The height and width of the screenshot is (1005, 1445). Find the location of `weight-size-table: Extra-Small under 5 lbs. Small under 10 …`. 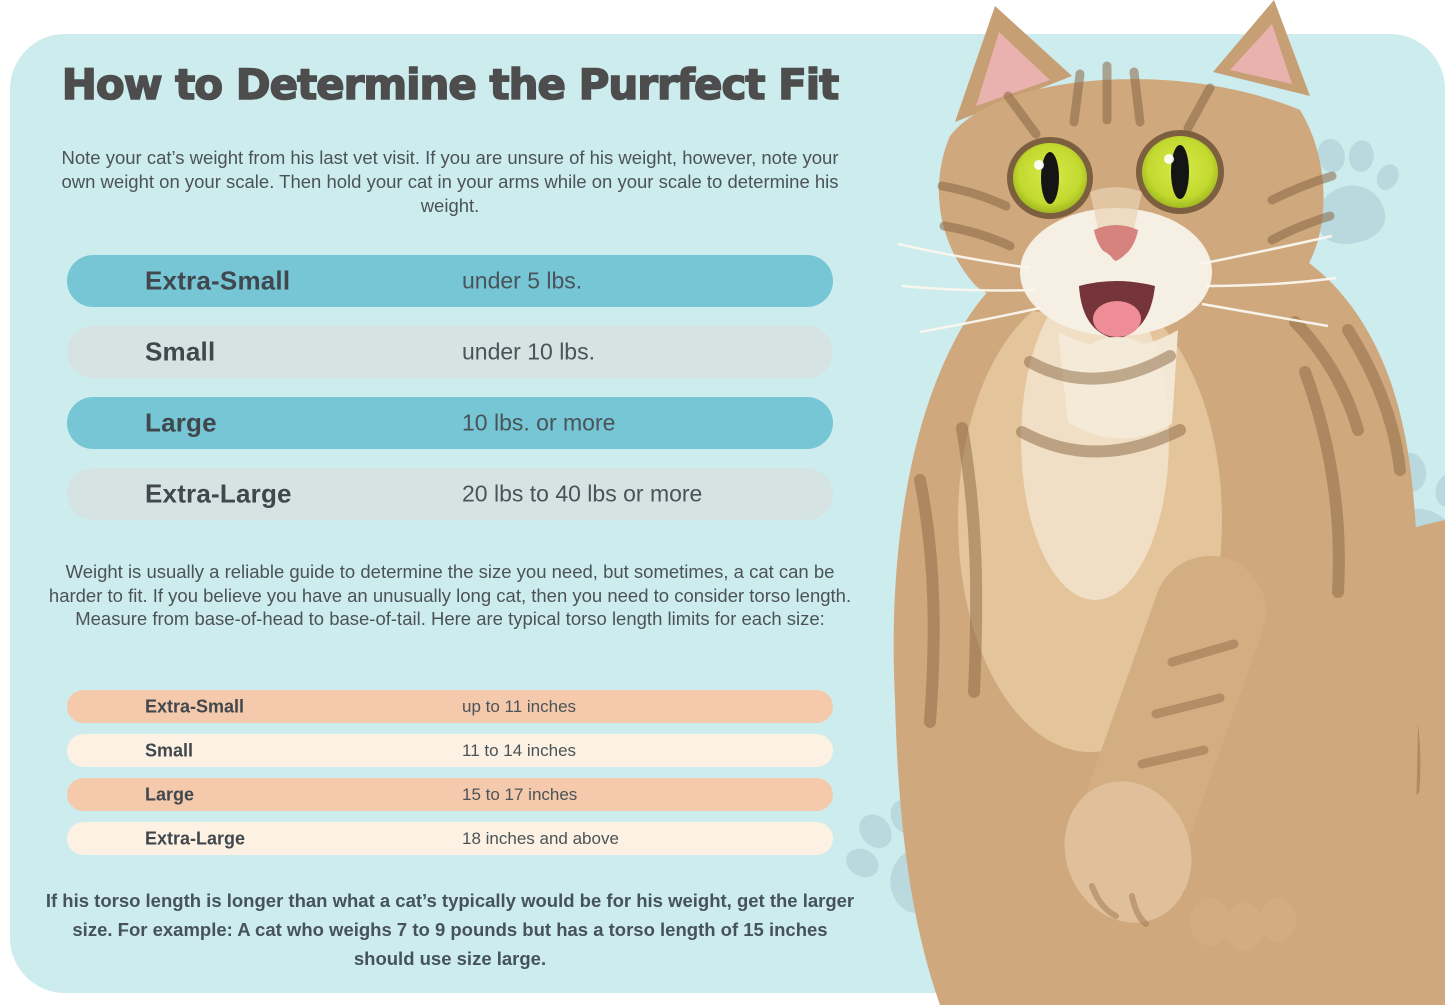

weight-size-table: Extra-Small under 5 lbs. Small under 10 … is located at coordinates (450, 397).